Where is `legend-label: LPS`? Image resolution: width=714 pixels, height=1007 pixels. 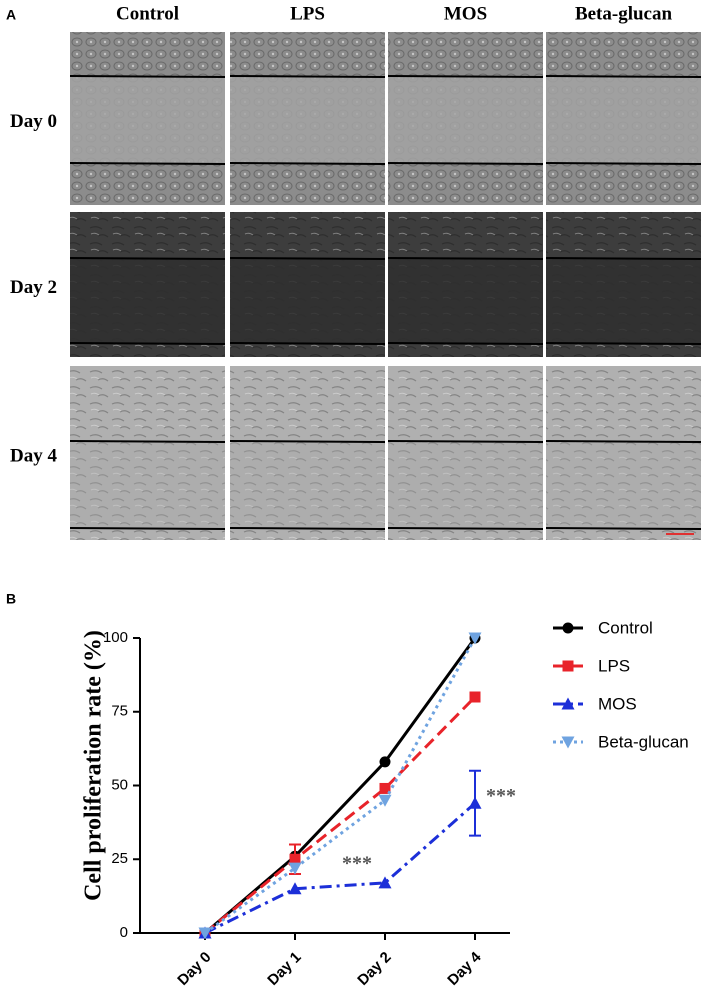 legend-label: LPS is located at coordinates (614, 665).